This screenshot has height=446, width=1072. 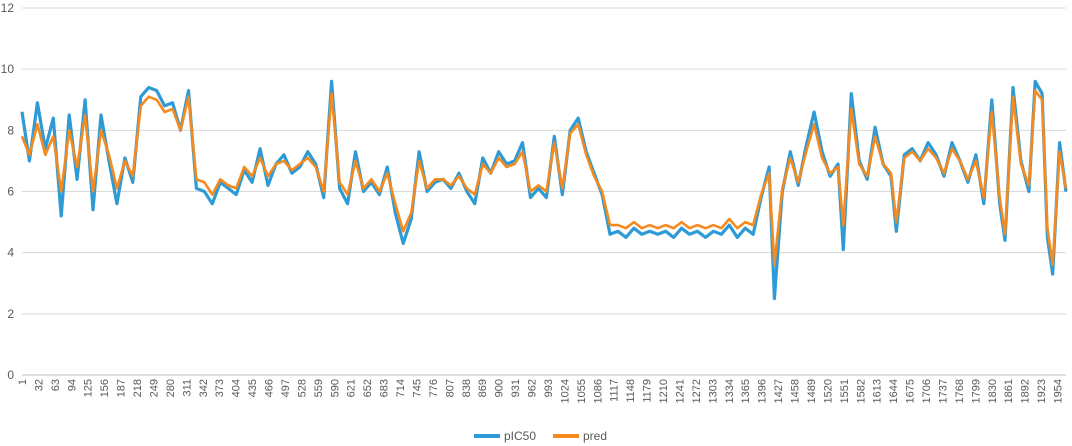 I want to click on x-tick-label: 838, so click(x=467, y=388).